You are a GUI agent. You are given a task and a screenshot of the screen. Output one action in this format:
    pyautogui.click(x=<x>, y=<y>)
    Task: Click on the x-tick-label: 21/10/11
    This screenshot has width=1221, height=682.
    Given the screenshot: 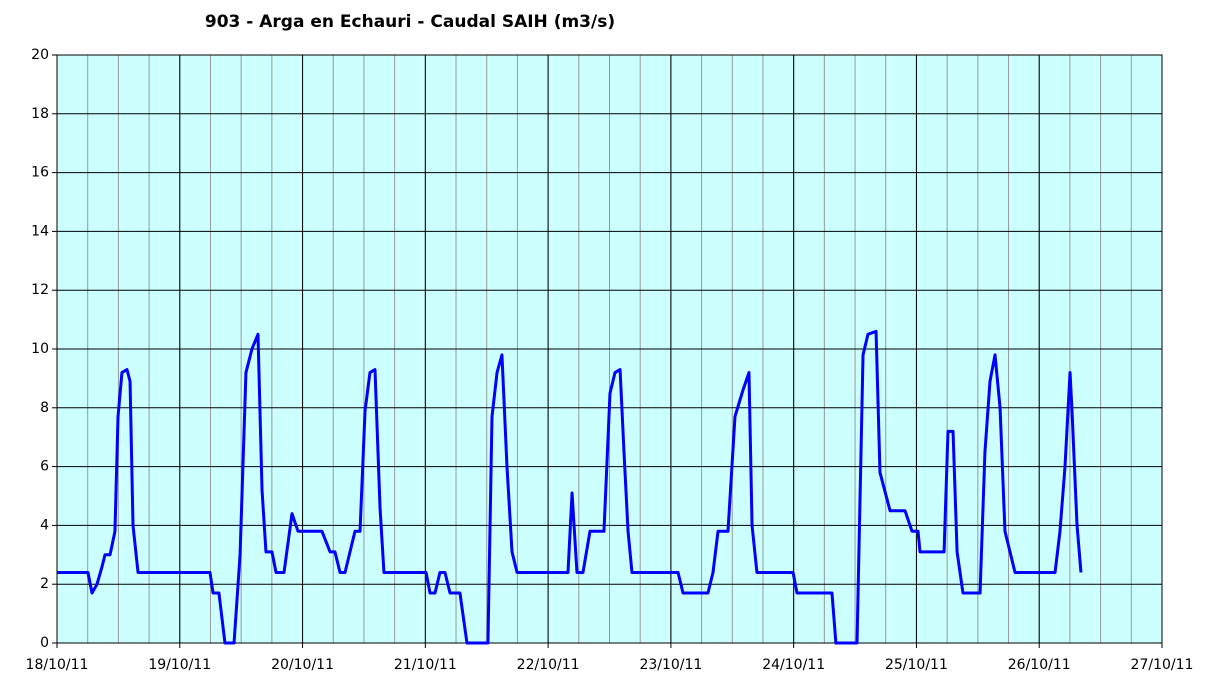 What is the action you would take?
    pyautogui.click(x=425, y=665)
    